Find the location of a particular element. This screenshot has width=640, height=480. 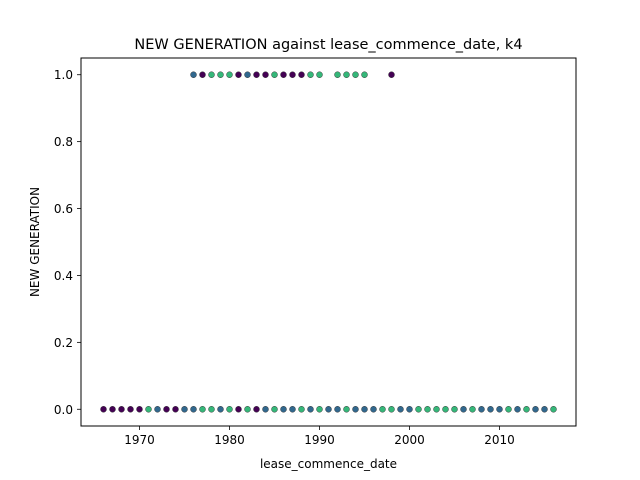

y-tick-label: 0.4 is located at coordinates (63, 276).